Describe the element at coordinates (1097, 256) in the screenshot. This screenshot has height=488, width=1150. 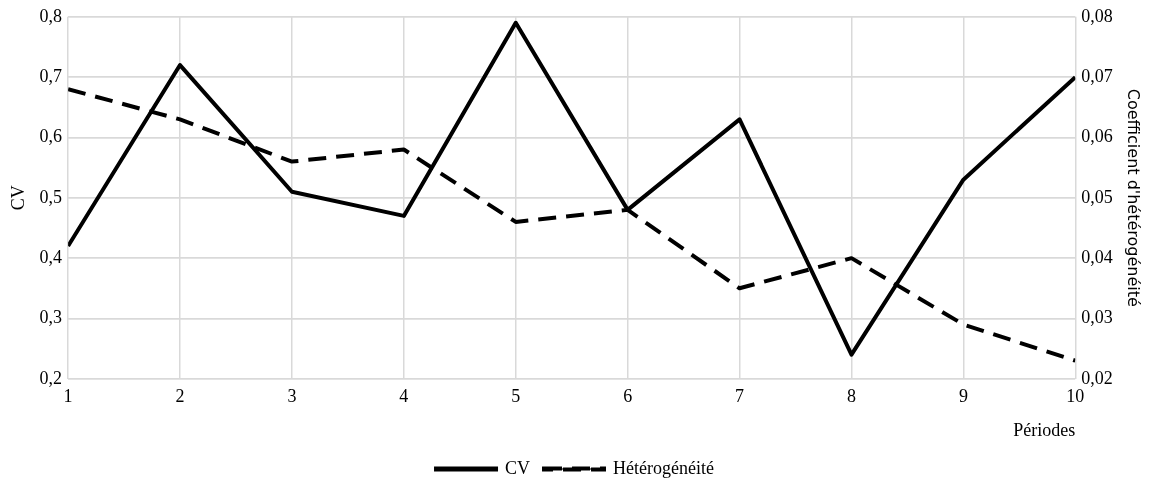
I see `y2-tick-label: 0,04` at that location.